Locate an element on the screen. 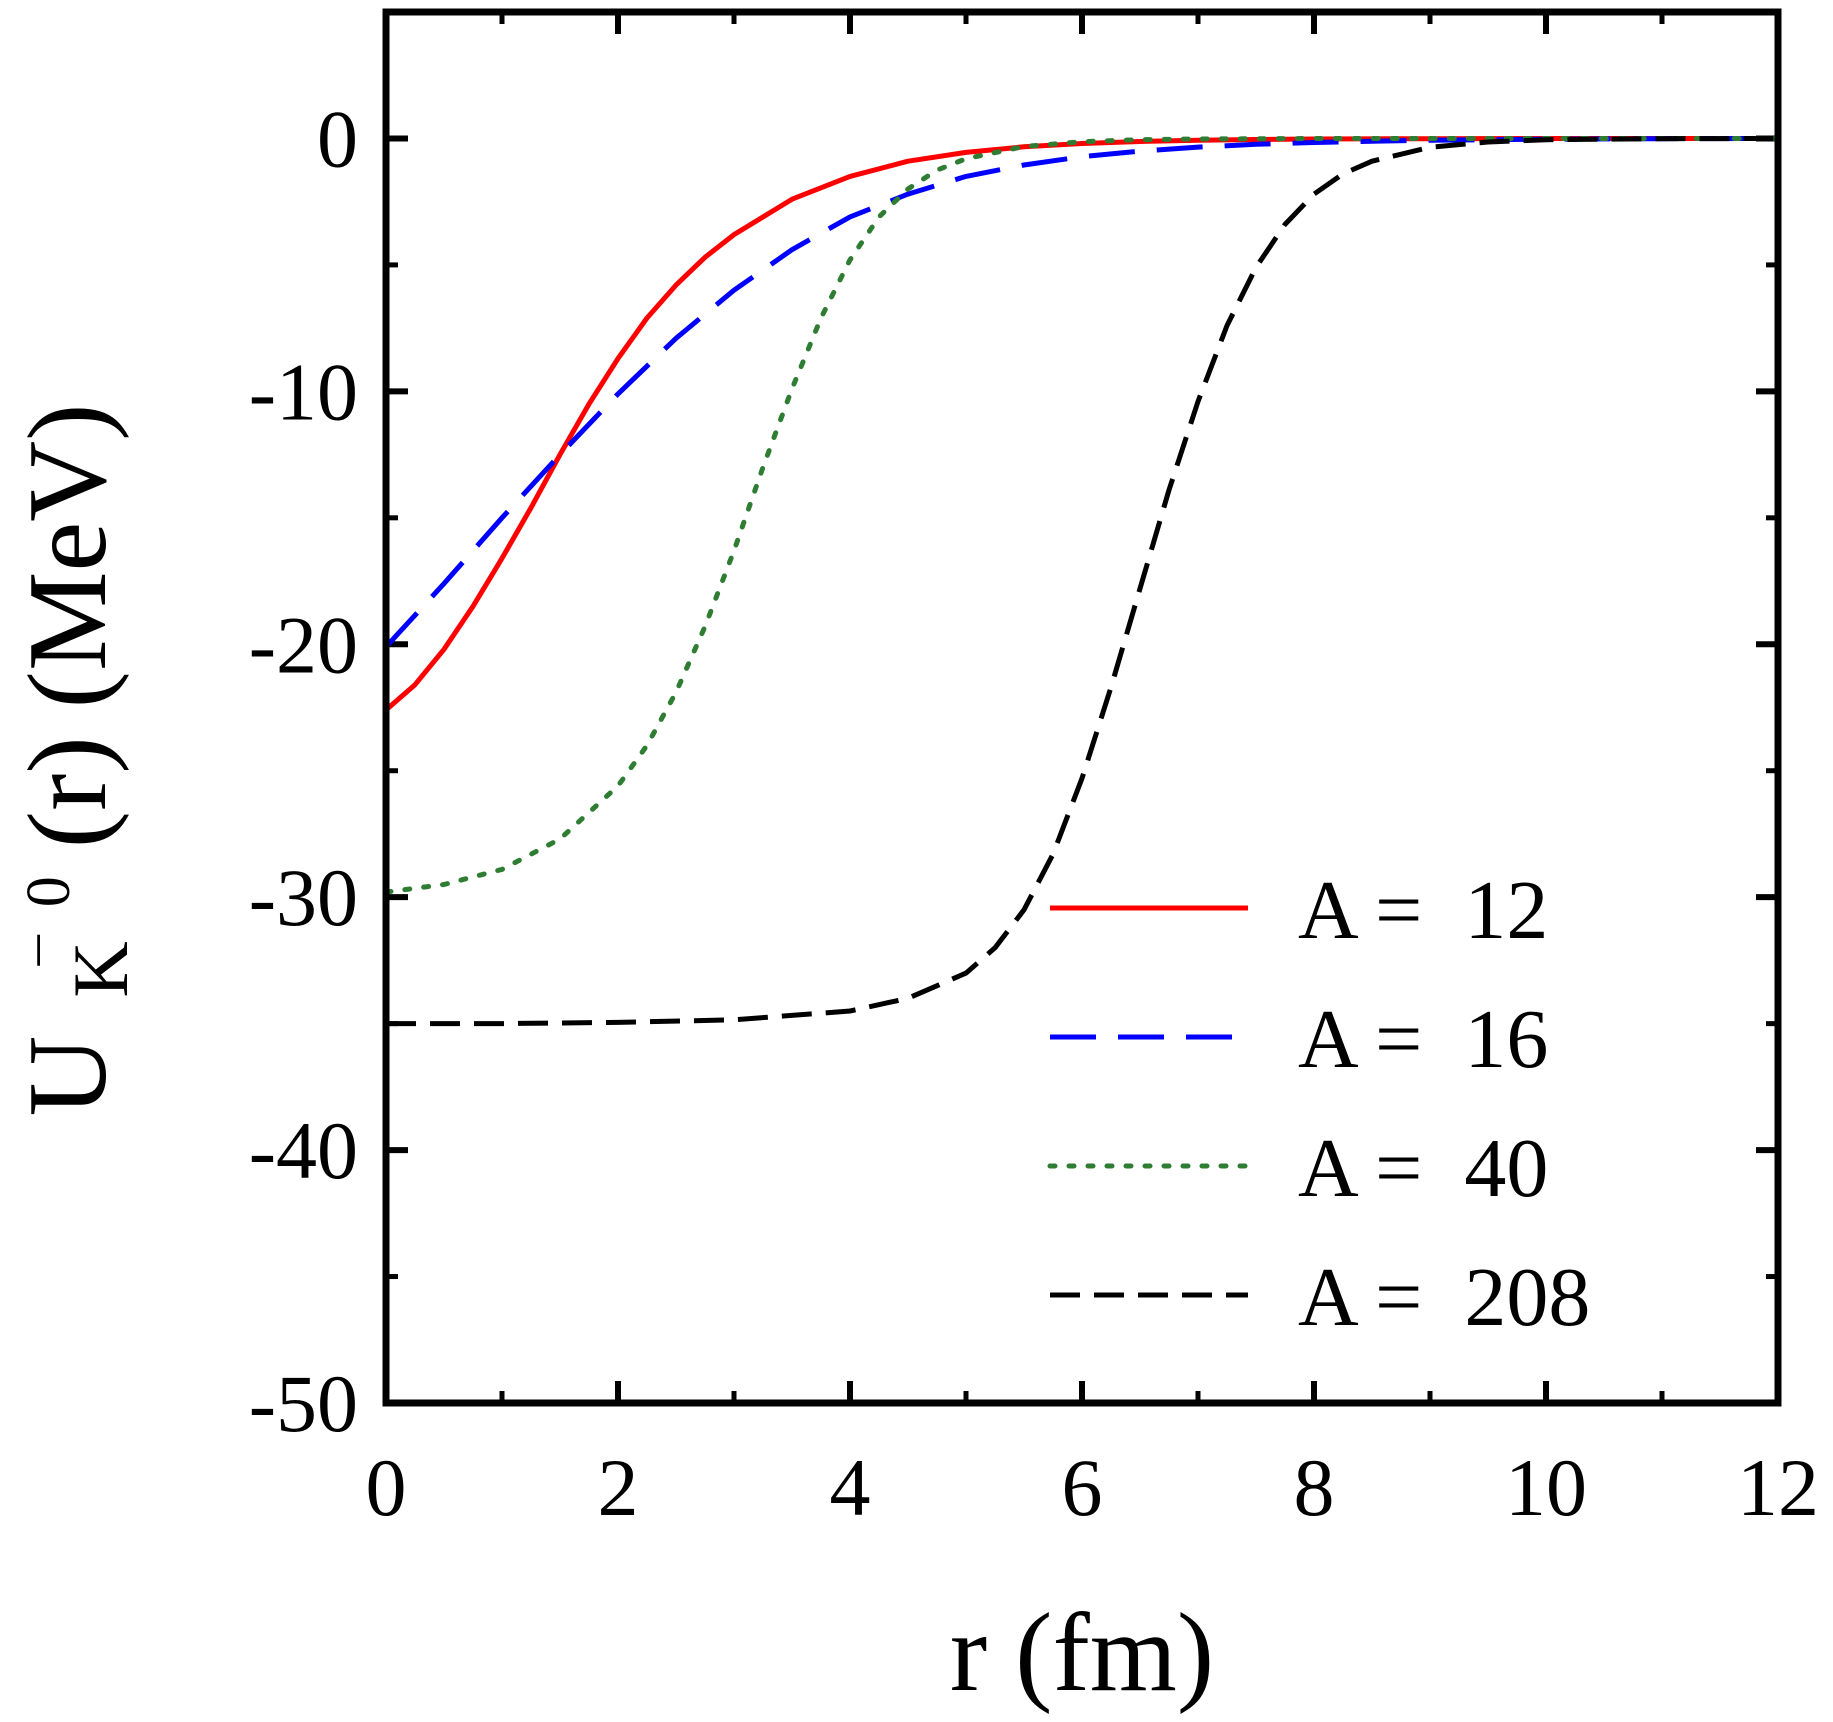  y-axis-title-superscript: 0 is located at coordinates (49, 891).